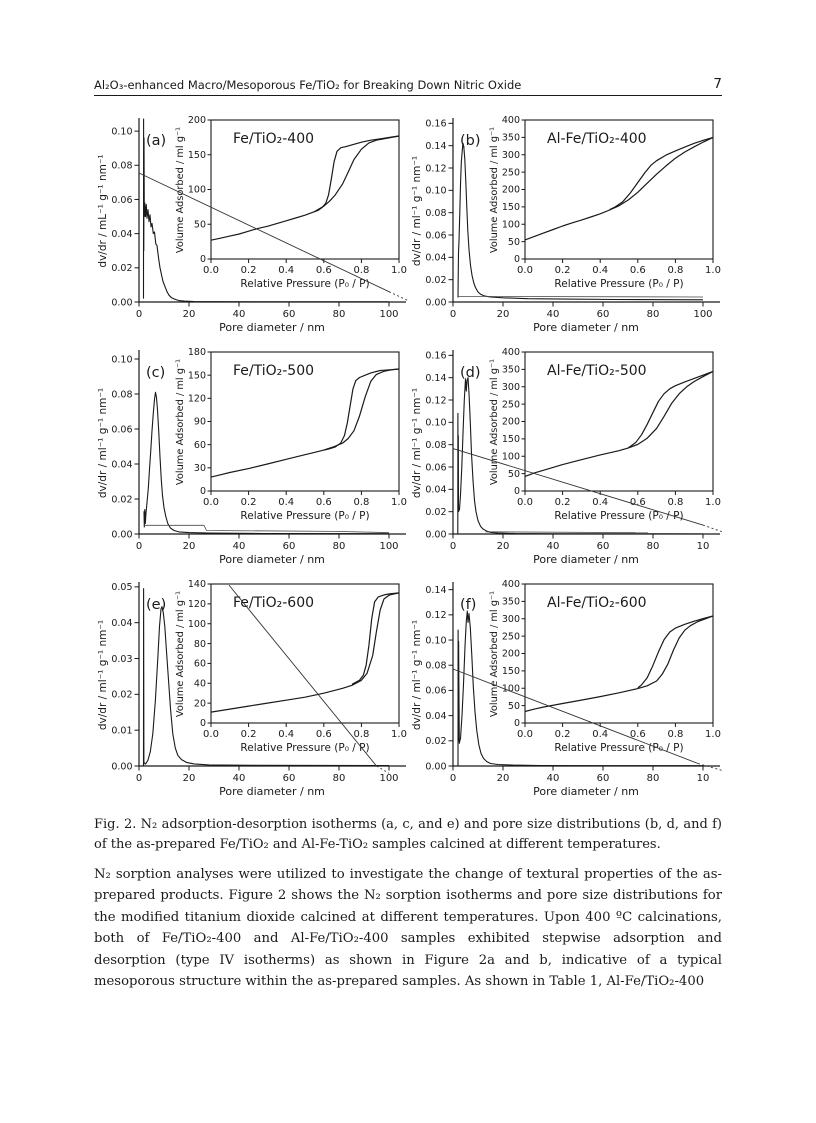 The height and width of the screenshot is (1123, 816). I want to click on outer-ytick-label: 0.00, so click(435, 766).